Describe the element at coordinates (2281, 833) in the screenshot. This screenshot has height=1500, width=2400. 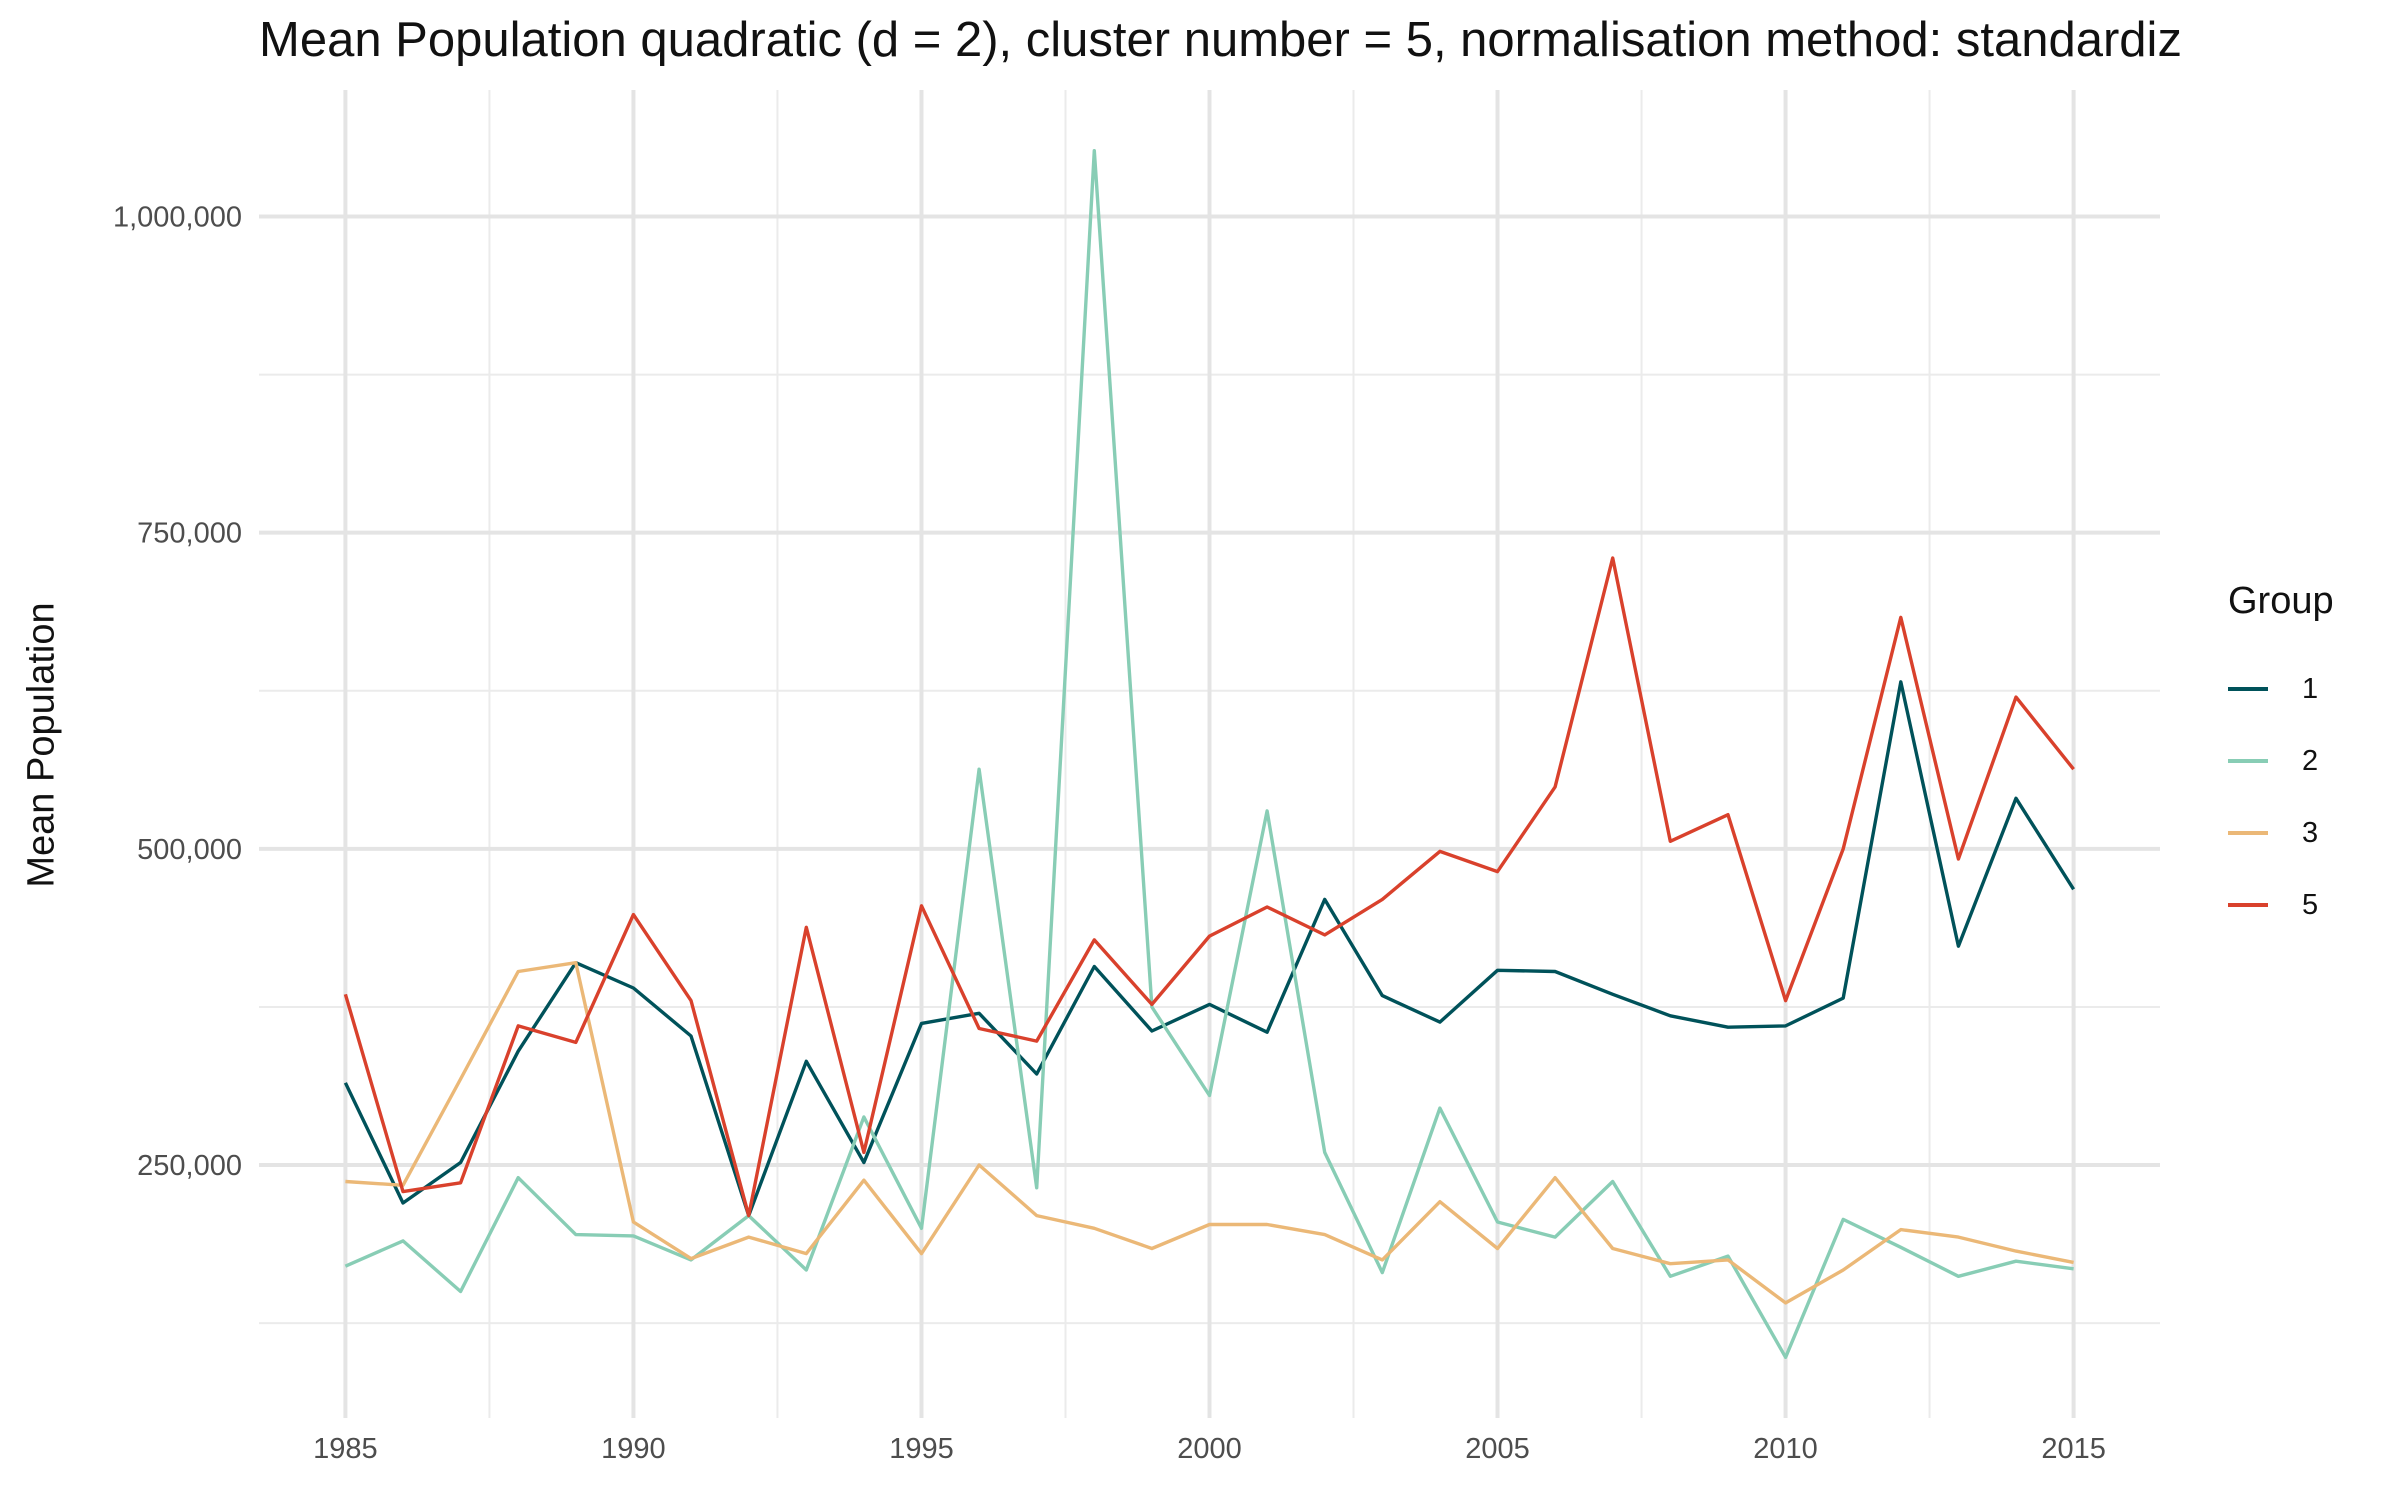
I see `legend-item-3: 3` at that location.